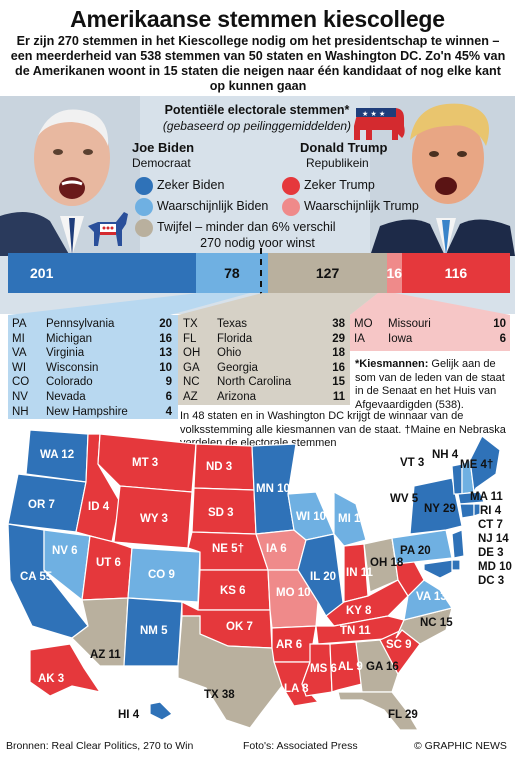  What do you see at coordinates (69, 382) in the screenshot?
I see `state-name: Colorado` at bounding box center [69, 382].